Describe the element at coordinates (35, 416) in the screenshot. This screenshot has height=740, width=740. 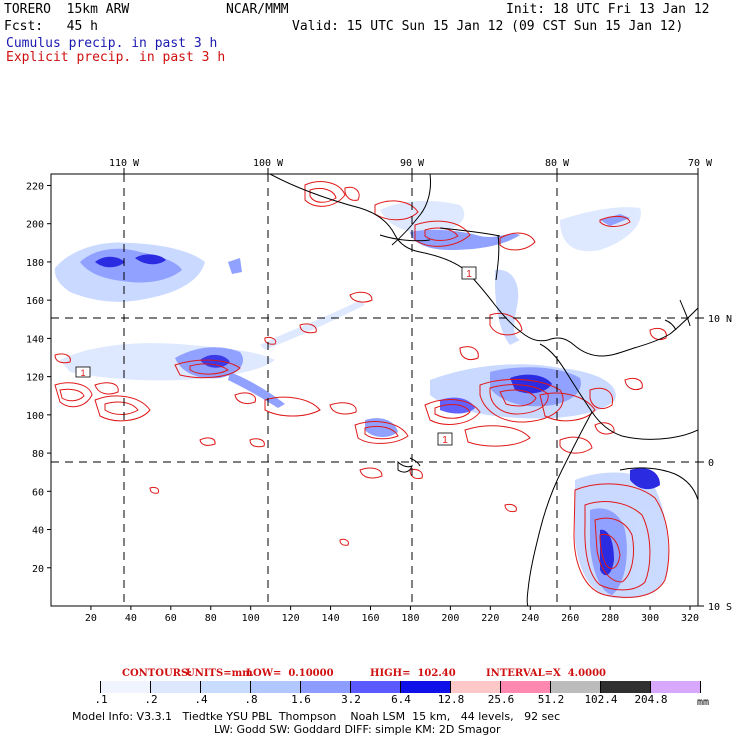
I see `y-tick-label: 100` at that location.